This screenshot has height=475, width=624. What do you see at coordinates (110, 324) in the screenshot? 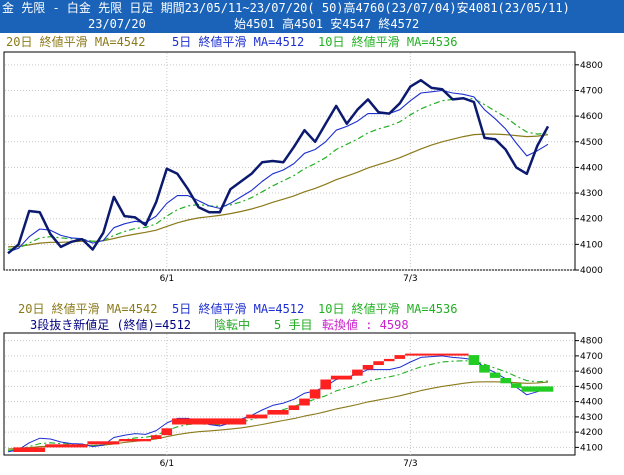
I see `kagi-info: 3段抜き新値足 (終値)=4512` at bounding box center [110, 324].